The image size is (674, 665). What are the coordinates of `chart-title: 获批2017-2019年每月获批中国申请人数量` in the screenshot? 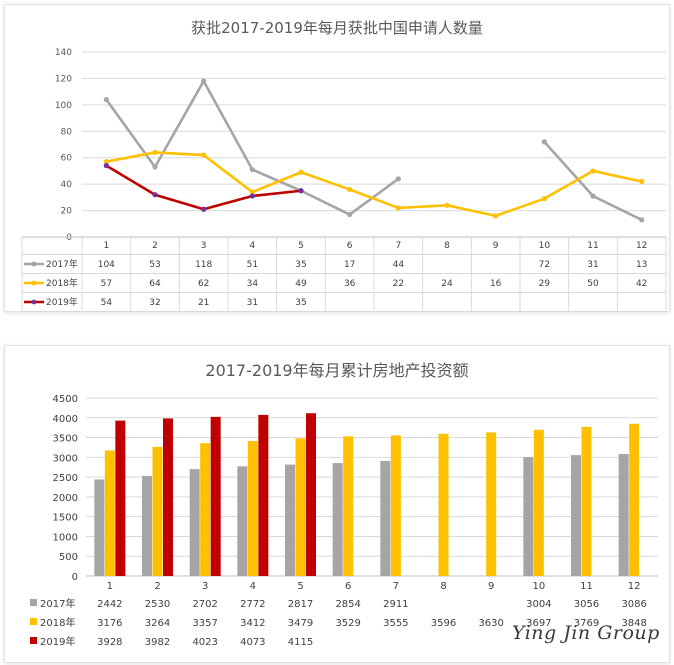 It's located at (337, 28).